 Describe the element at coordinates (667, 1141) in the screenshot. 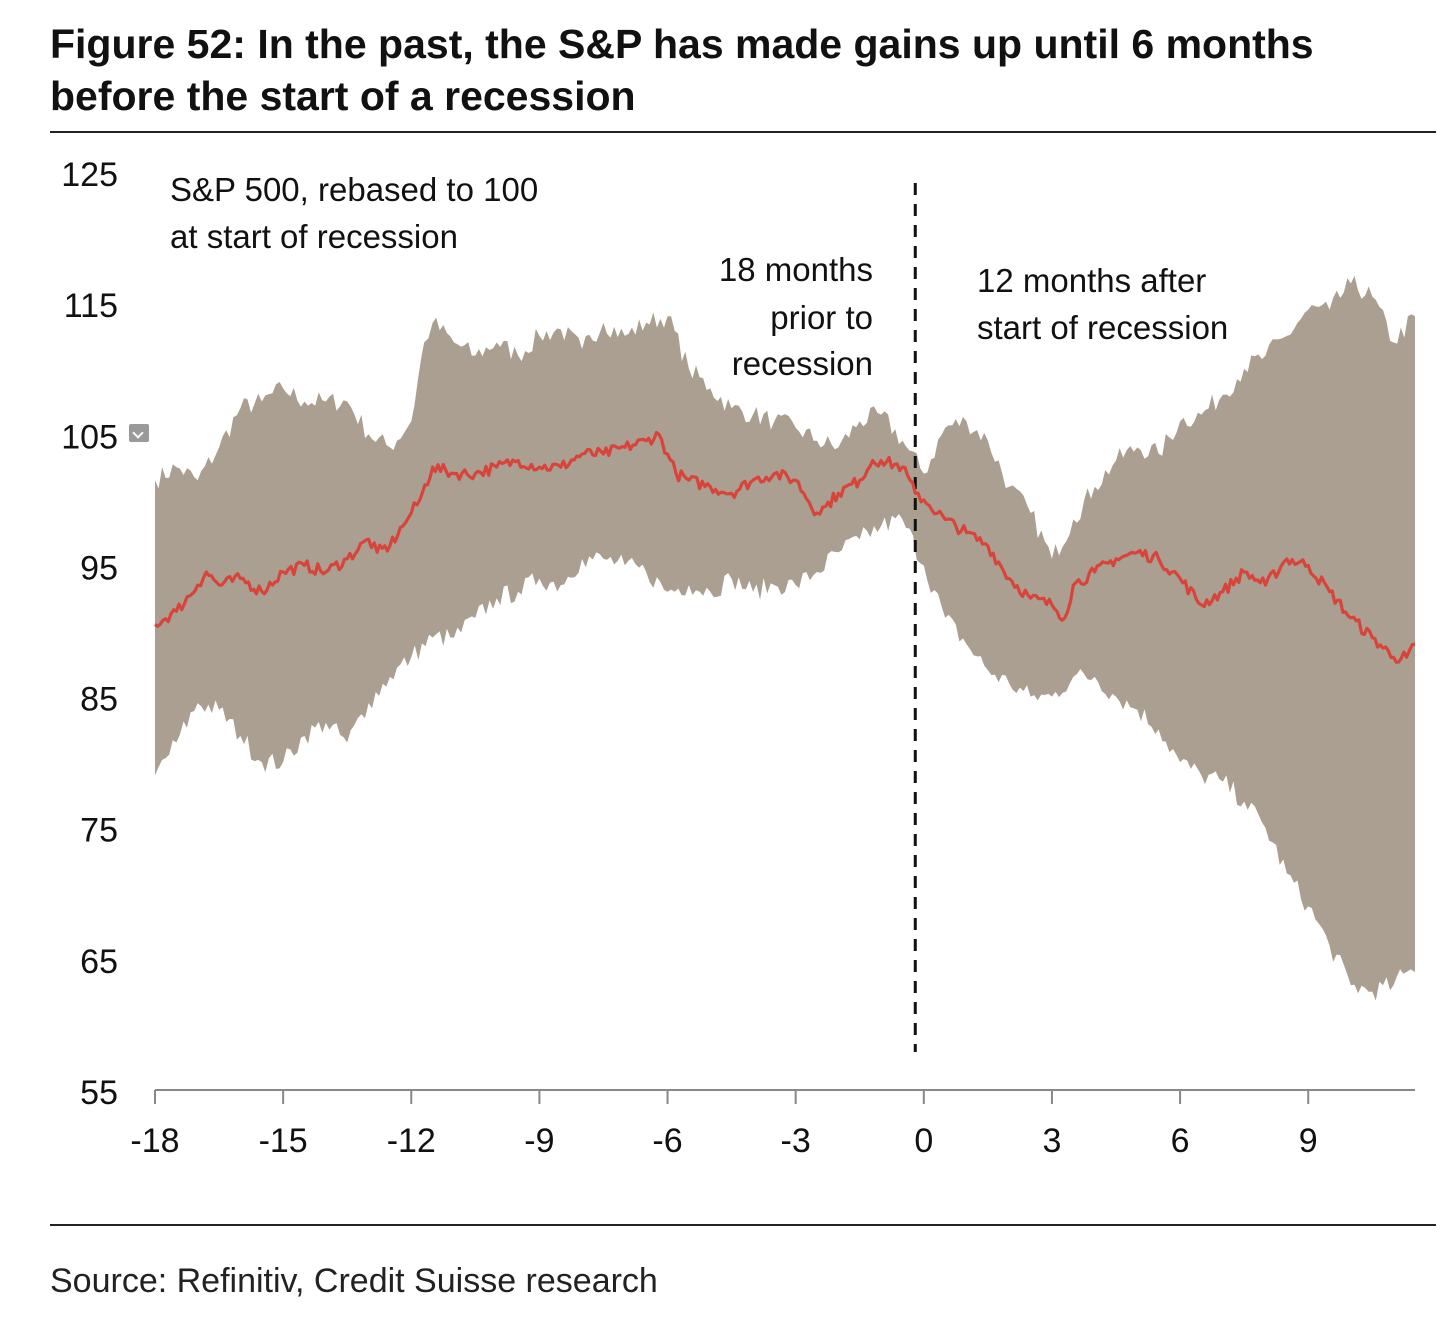

I see `x-tick-label: -6` at that location.